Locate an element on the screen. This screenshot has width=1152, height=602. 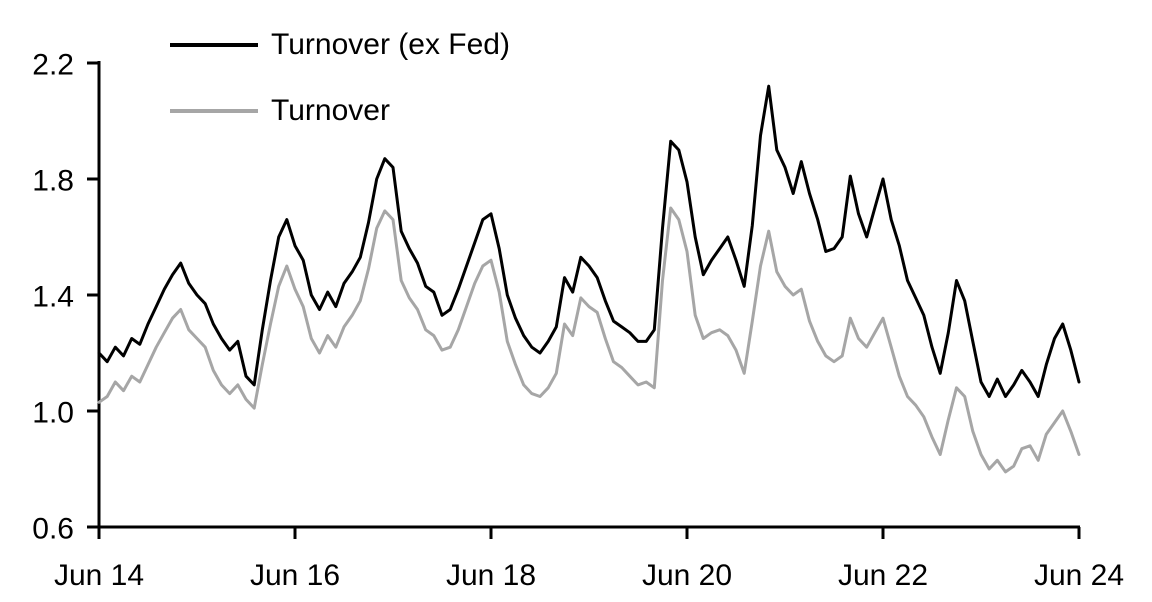
x-tick-label: Jun 18 is located at coordinates (491, 575).